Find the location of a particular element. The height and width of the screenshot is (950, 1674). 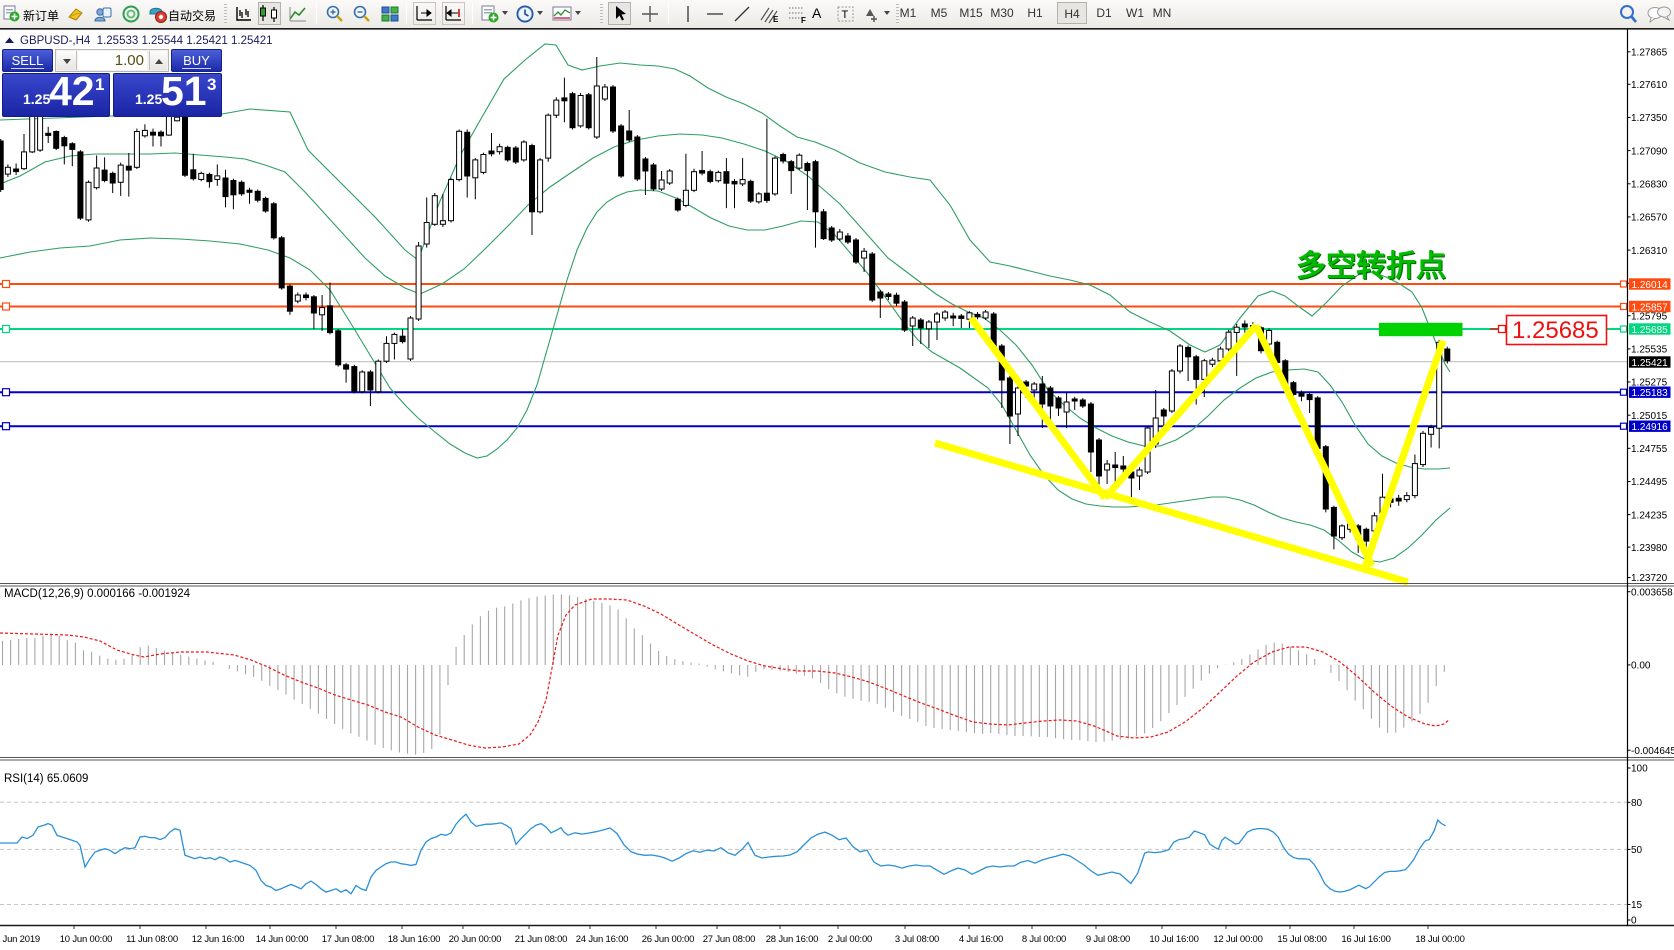

svg-text: 1.27610 is located at coordinates (1649, 85).